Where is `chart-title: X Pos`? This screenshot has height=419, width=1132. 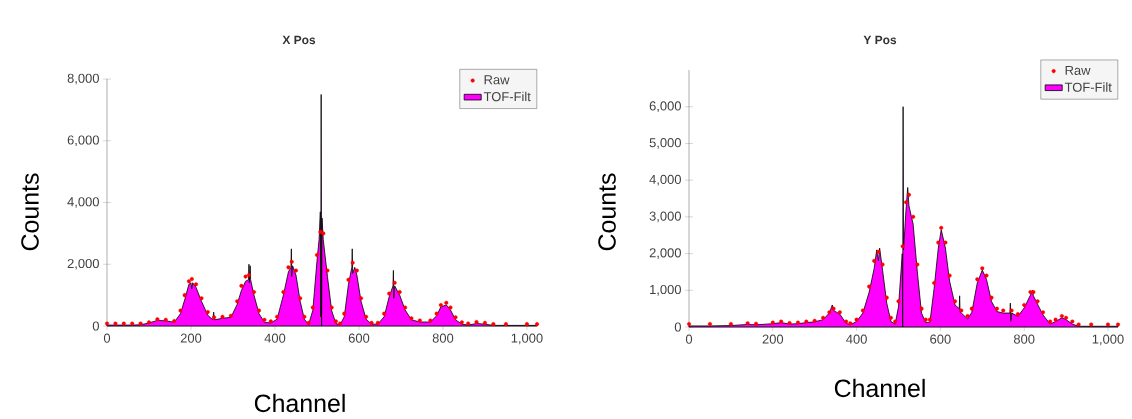 chart-title: X Pos is located at coordinates (299, 40).